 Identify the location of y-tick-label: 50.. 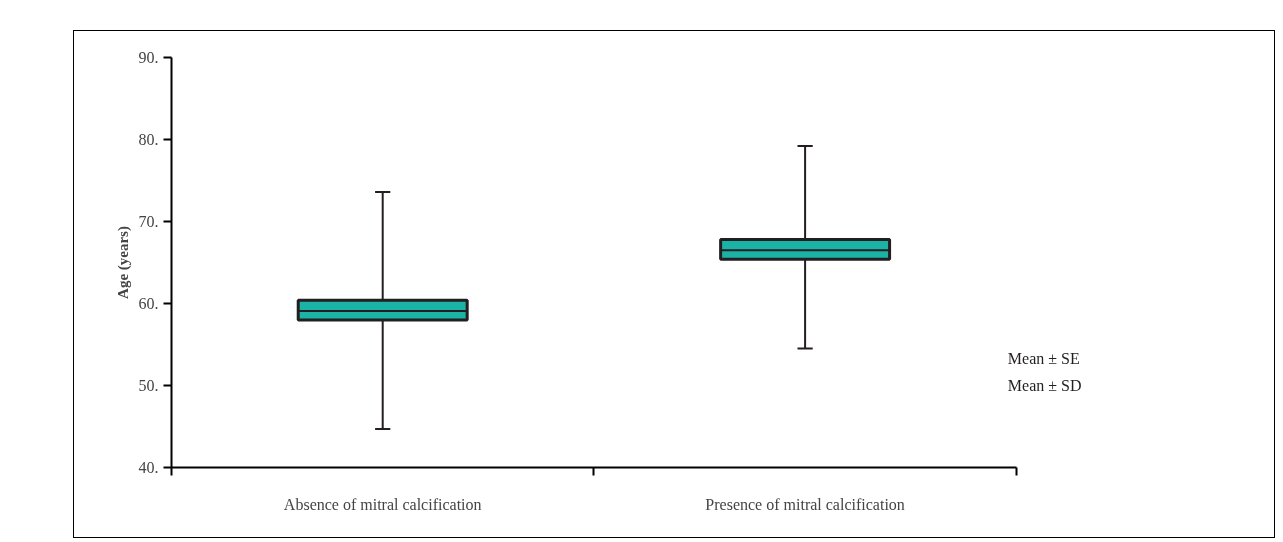
(148, 385).